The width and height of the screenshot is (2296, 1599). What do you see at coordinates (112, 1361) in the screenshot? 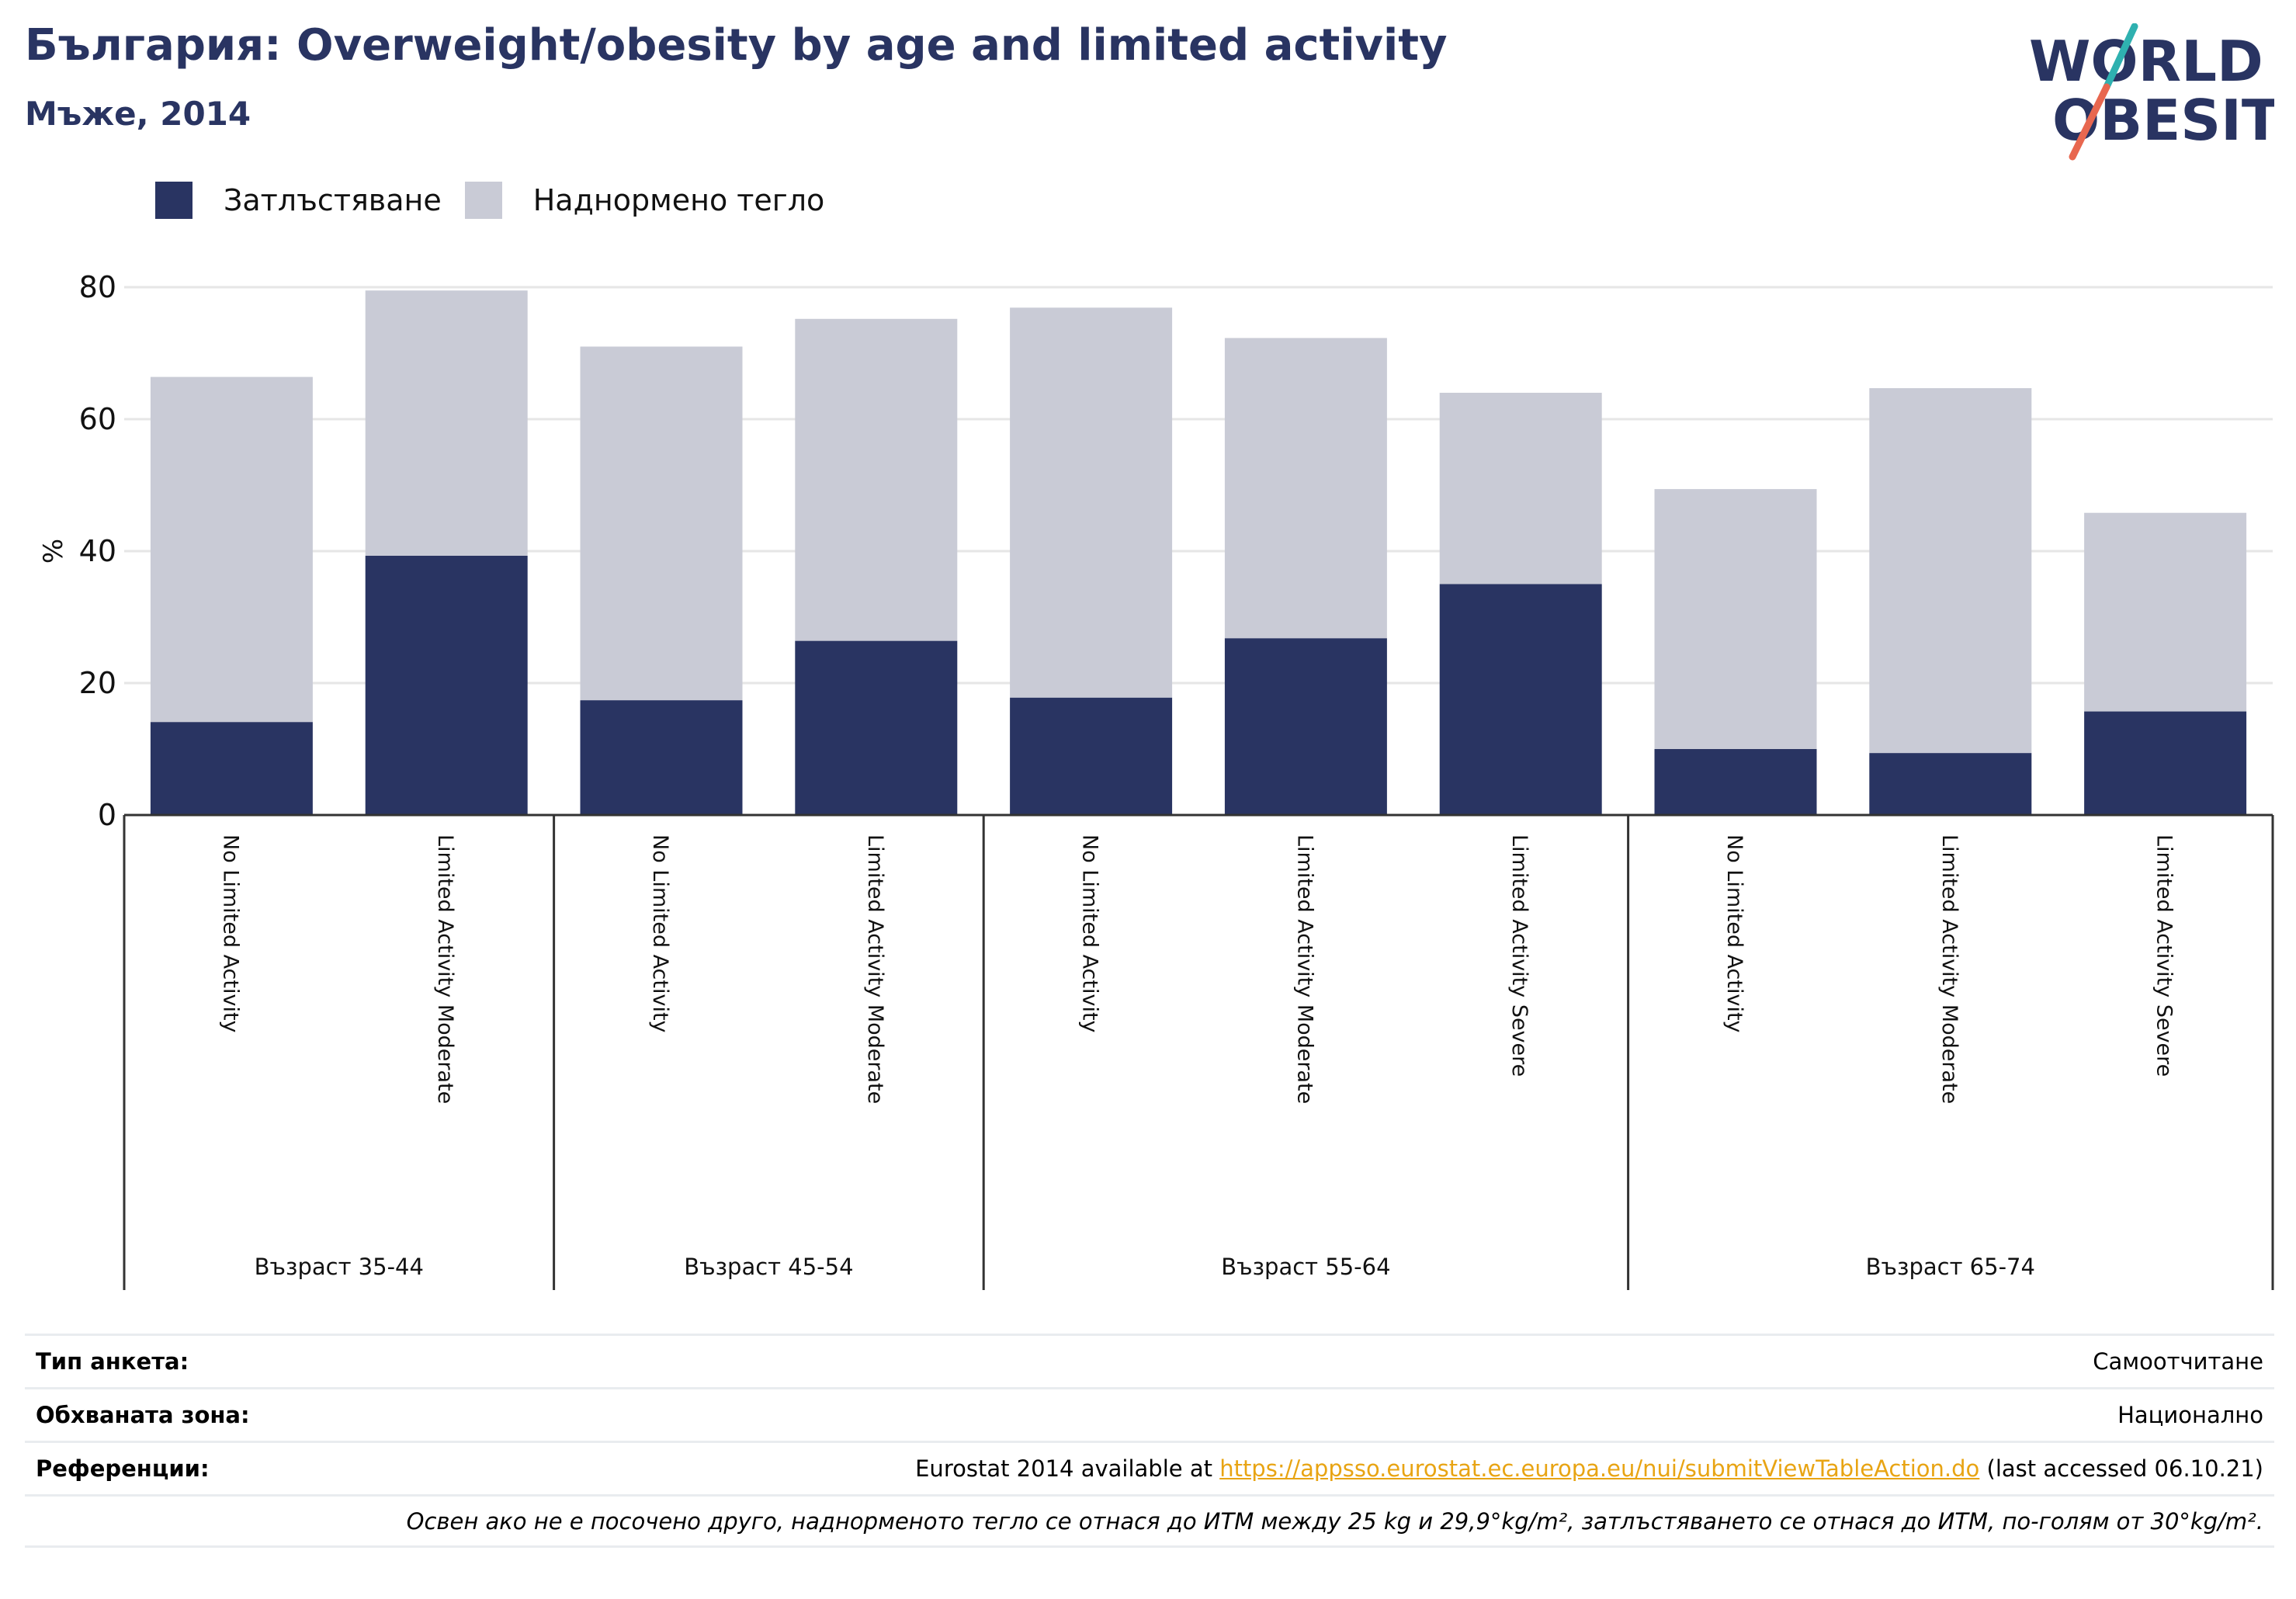
I see `survey-type-label: Тип анкета:` at bounding box center [112, 1361].